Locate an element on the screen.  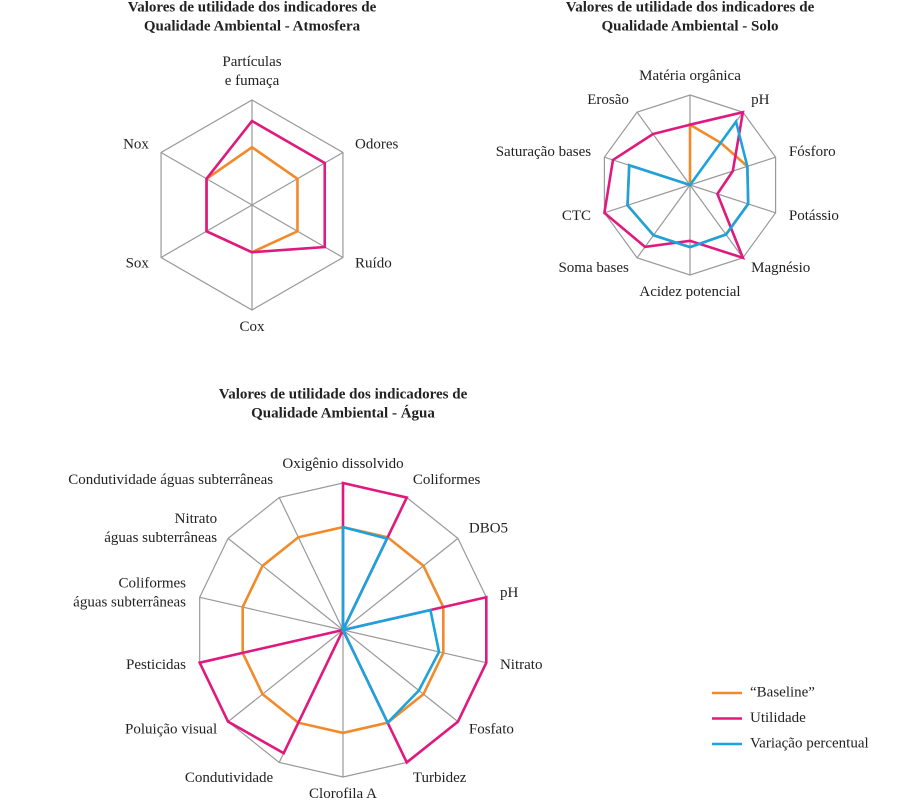
axis-label: Coliformes is located at coordinates (447, 480).